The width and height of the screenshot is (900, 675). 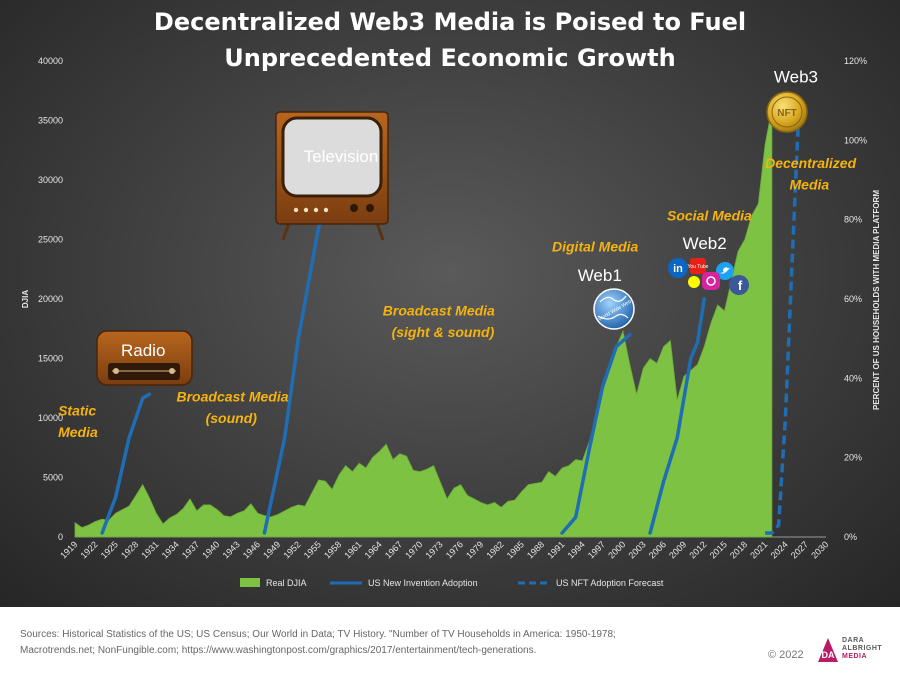 What do you see at coordinates (853, 640) in the screenshot?
I see `logo-line1: DARA` at bounding box center [853, 640].